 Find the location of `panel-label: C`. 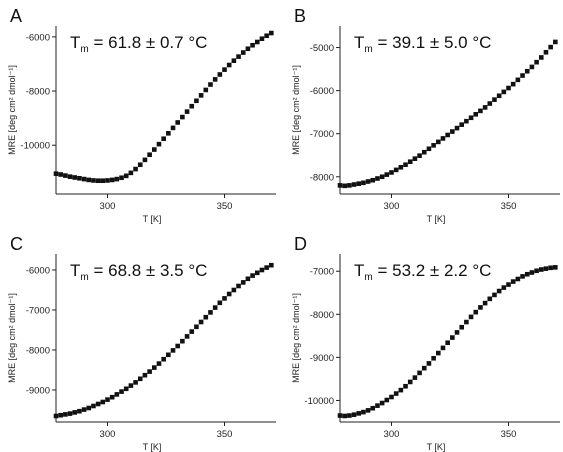

panel-label: C is located at coordinates (16, 244).